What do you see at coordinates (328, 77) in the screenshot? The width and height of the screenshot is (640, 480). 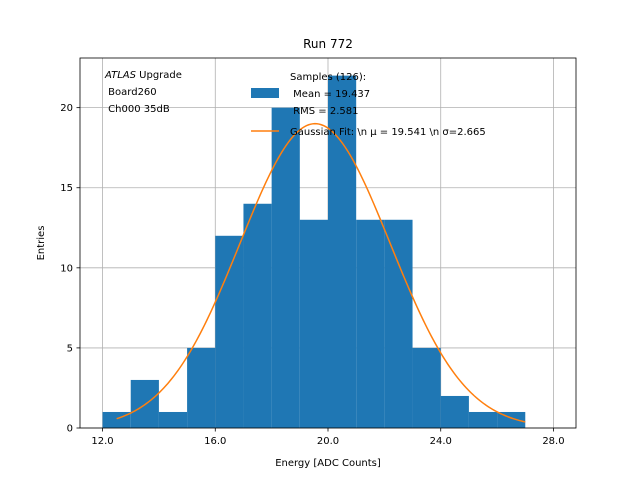 I see `legend-histogram-line: Samples (126):` at bounding box center [328, 77].